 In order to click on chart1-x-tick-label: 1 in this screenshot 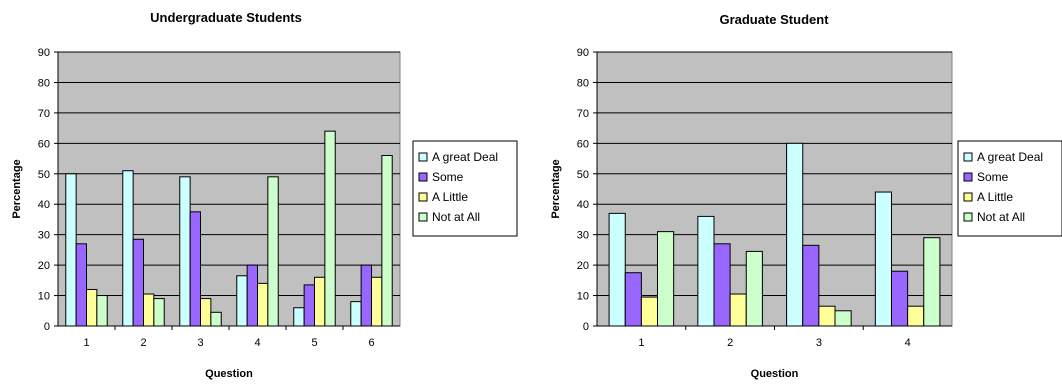, I will do `click(86, 343)`.